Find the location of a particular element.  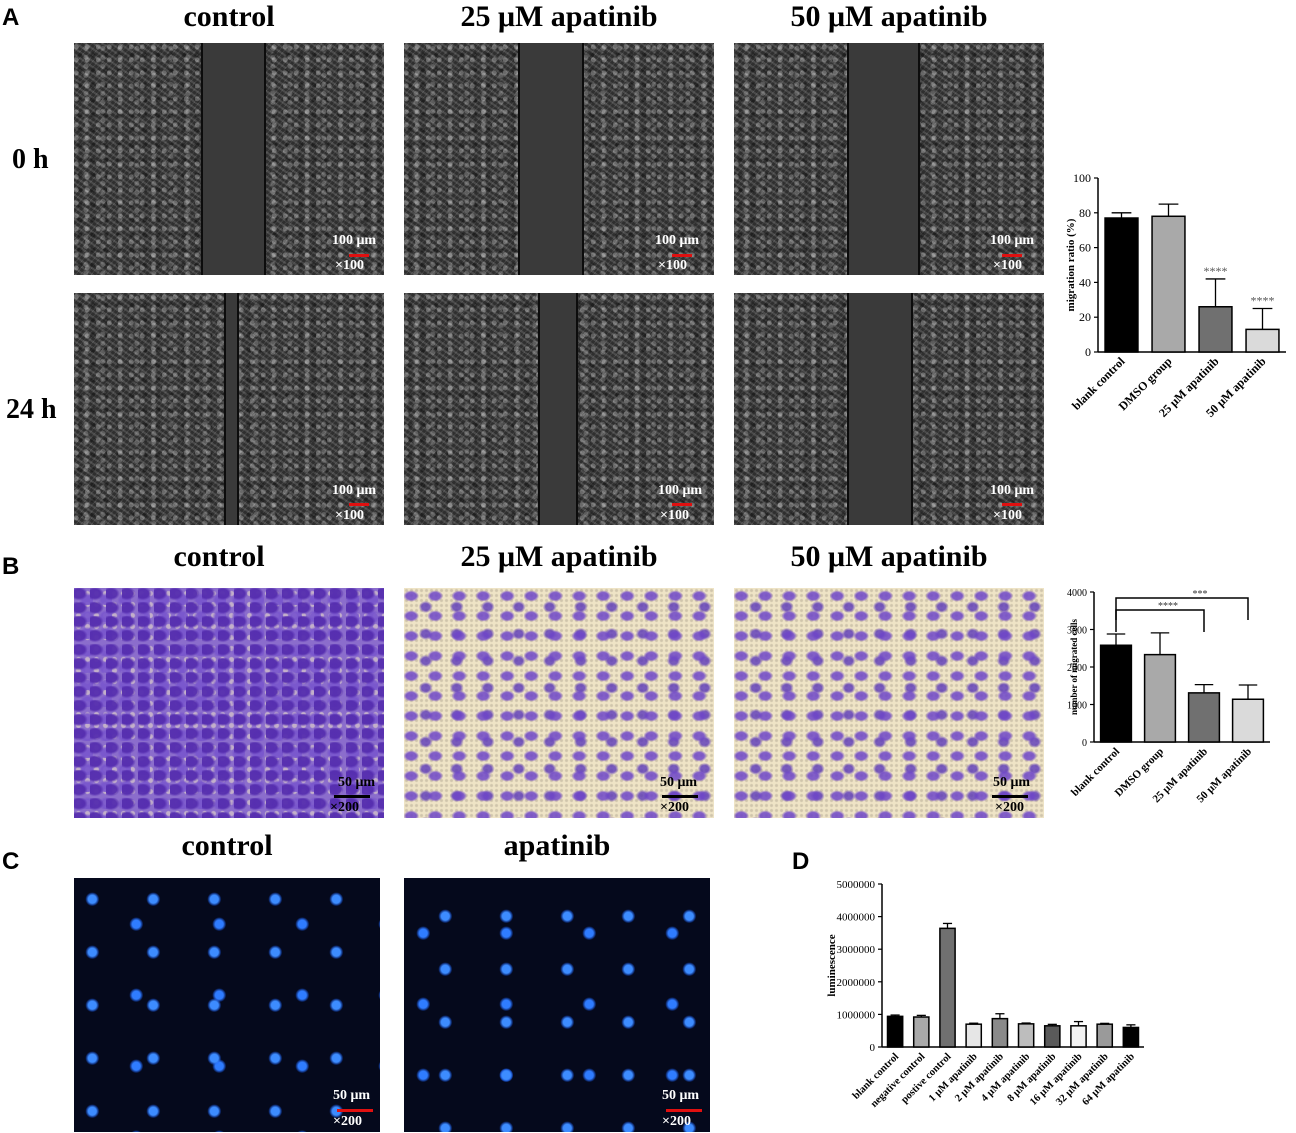

magnification-b2: ×200 is located at coordinates (674, 807).